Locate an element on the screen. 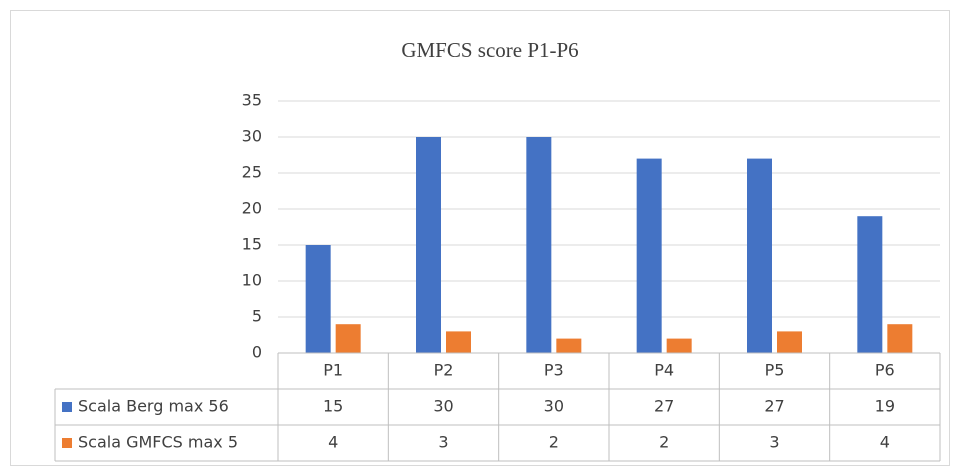 The width and height of the screenshot is (959, 476). x-tick-label: P3 is located at coordinates (554, 370).